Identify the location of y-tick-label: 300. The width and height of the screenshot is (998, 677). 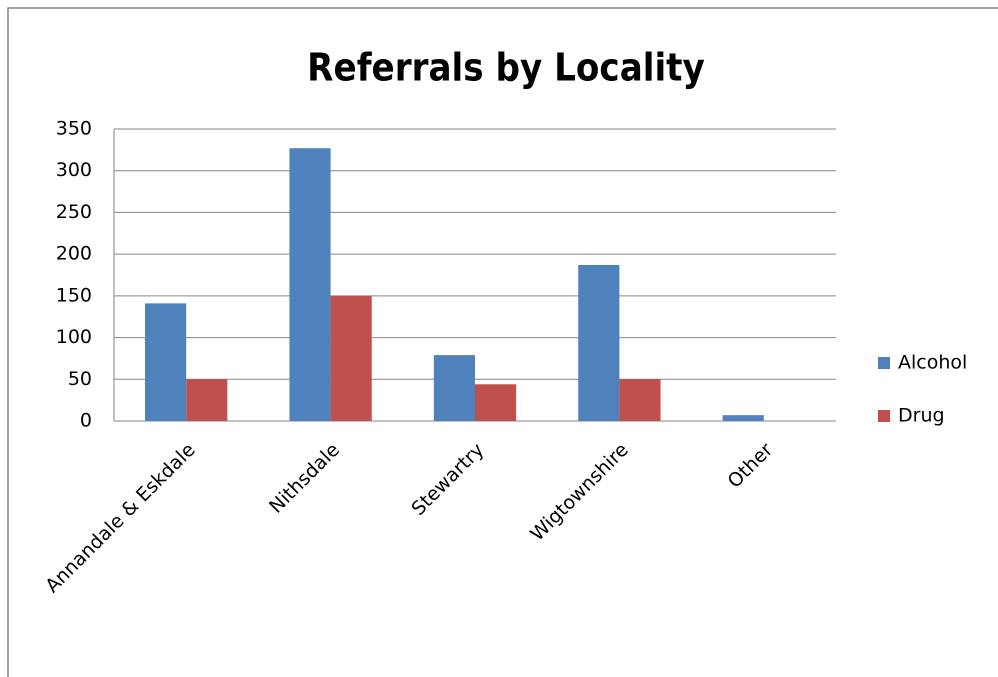
(74, 170).